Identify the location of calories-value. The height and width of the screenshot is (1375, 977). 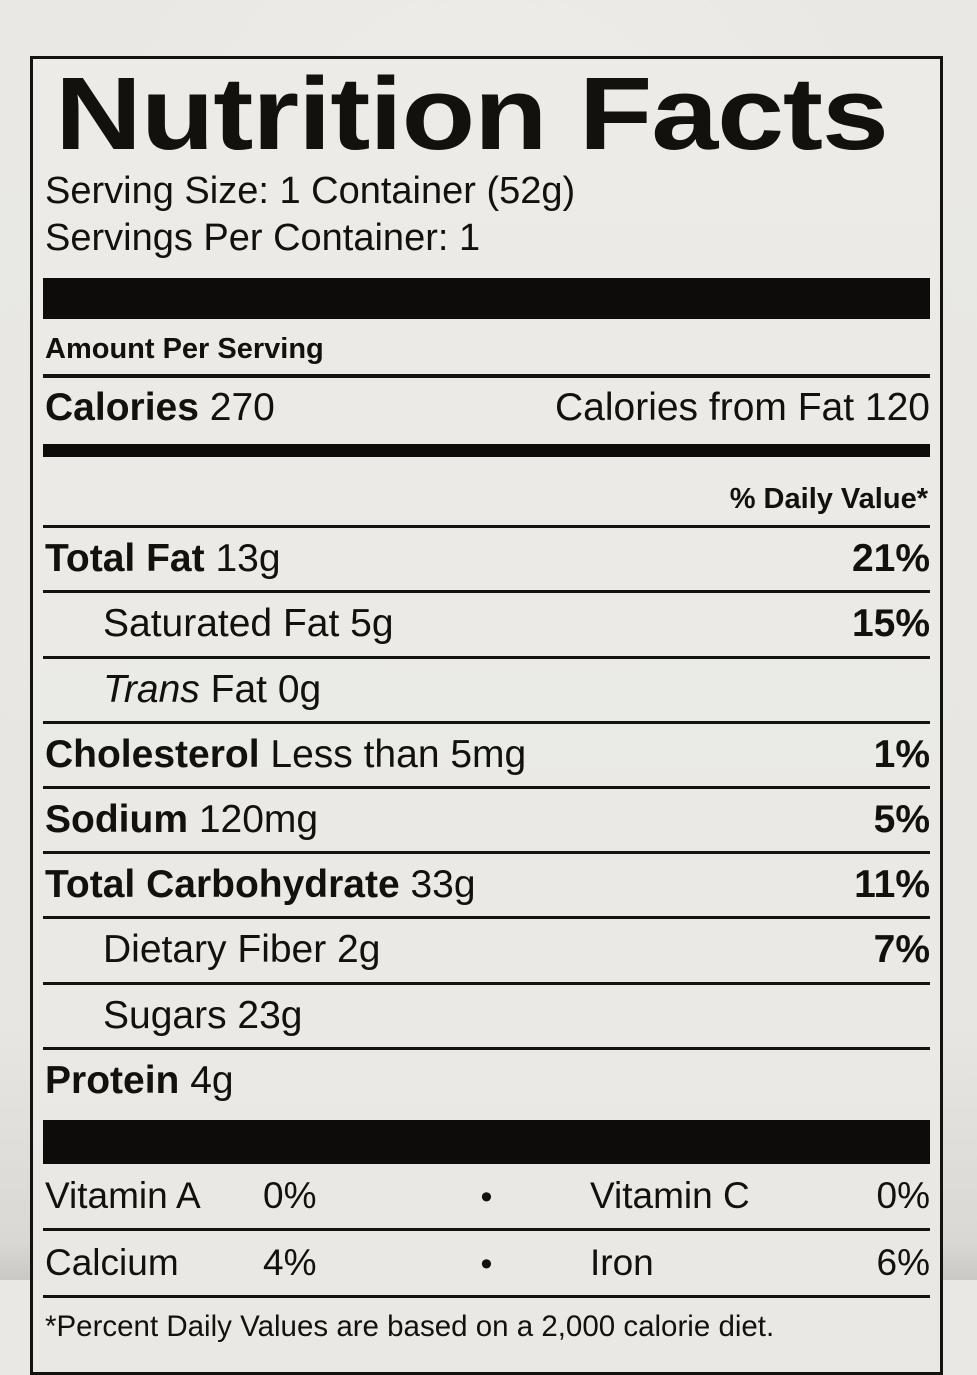
(204, 407).